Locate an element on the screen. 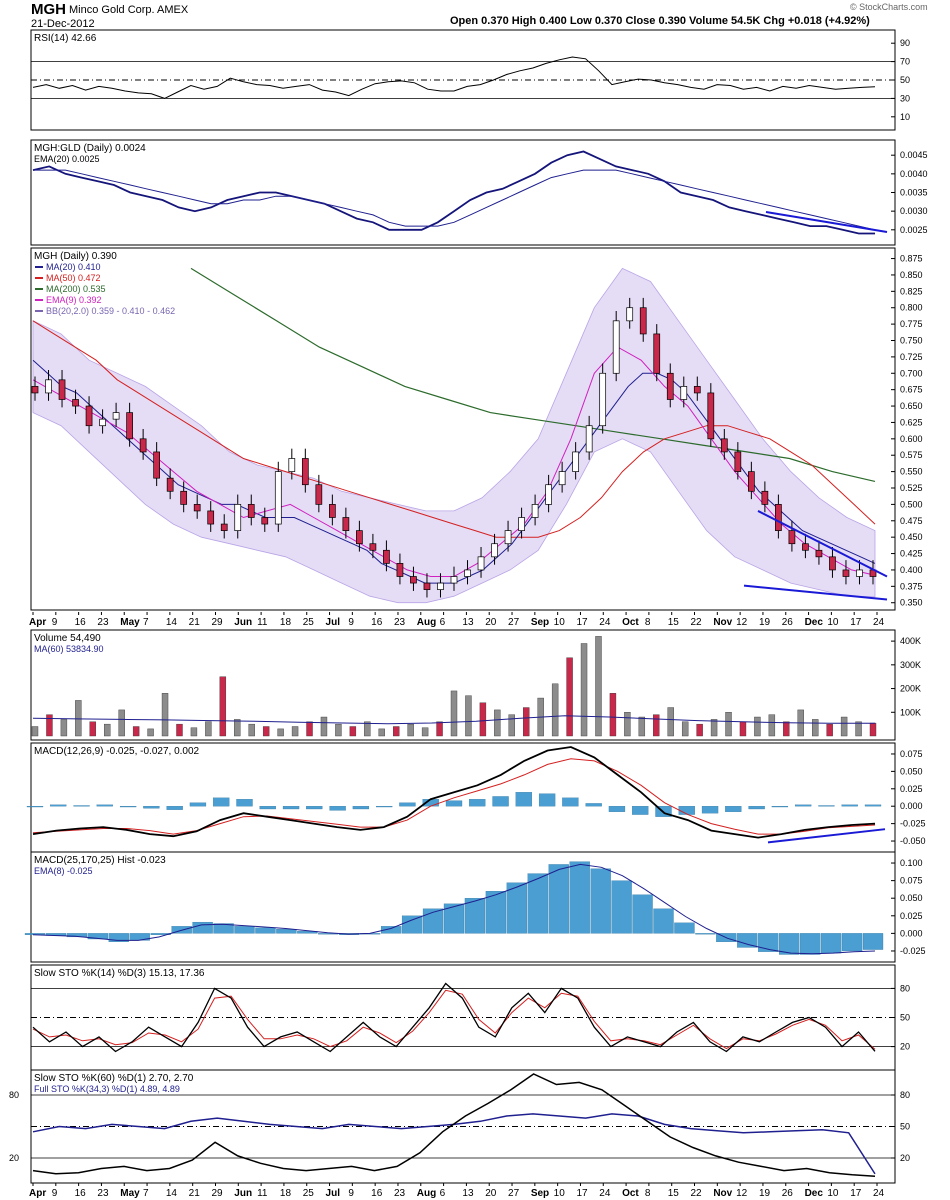  x-axis-top-label: 21 is located at coordinates (195, 622).